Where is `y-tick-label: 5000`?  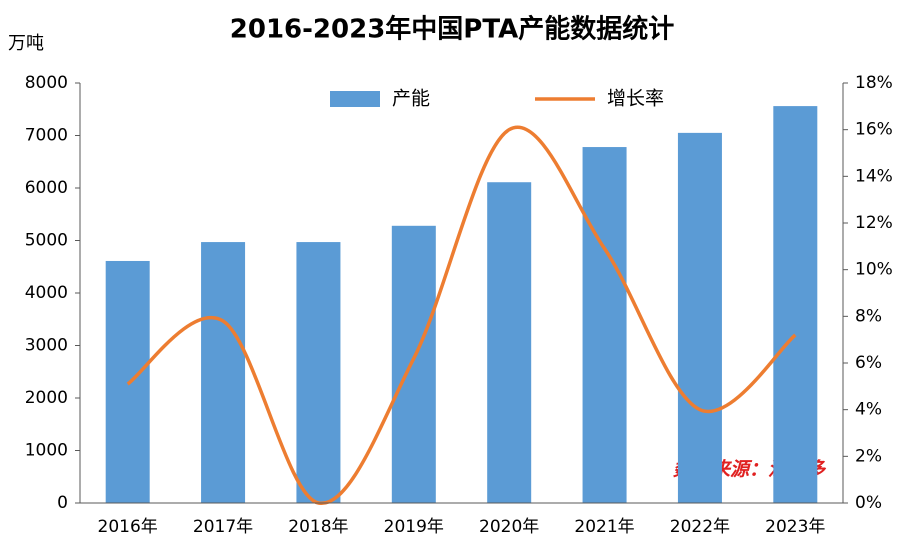
y-tick-label: 5000 is located at coordinates (46, 241).